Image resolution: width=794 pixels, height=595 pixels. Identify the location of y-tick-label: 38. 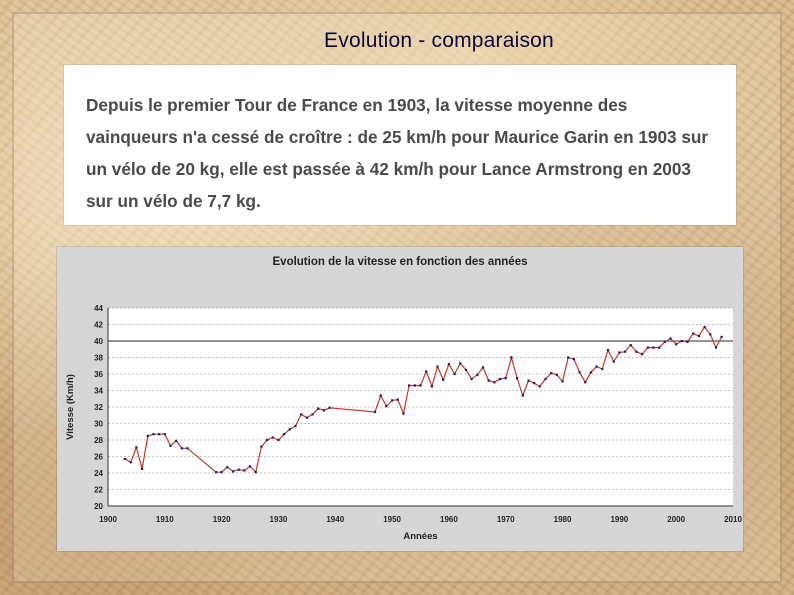
(98, 358).